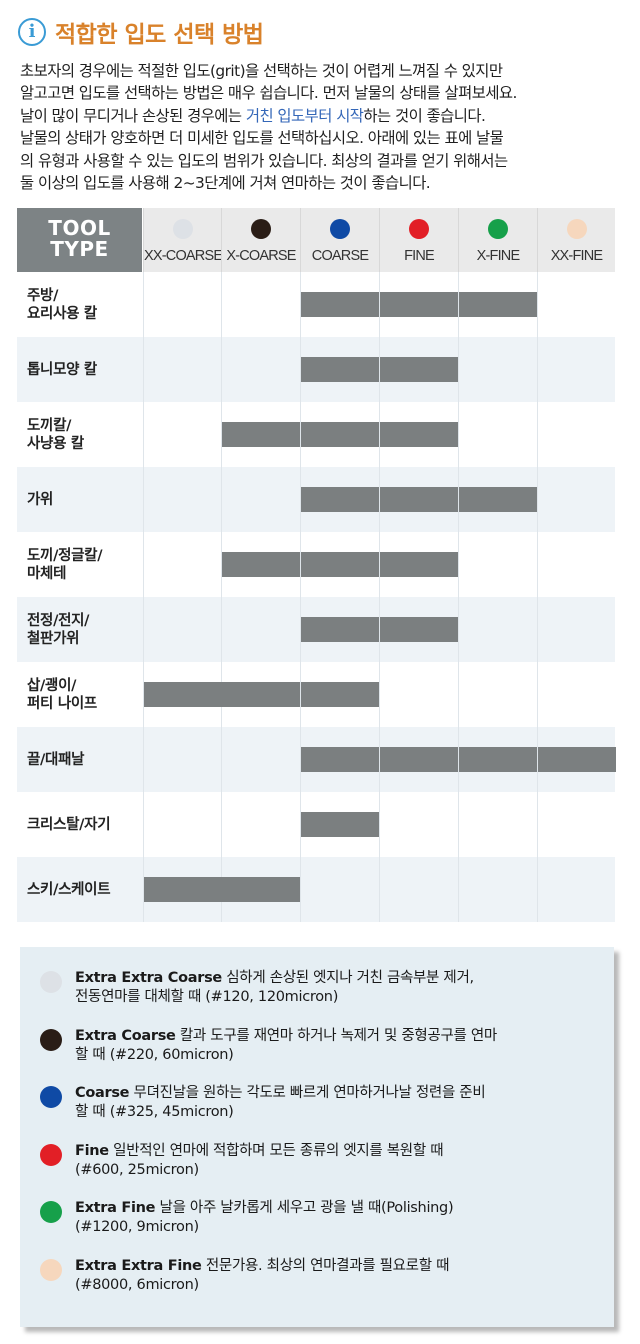 The width and height of the screenshot is (640, 1344). I want to click on tool-name: 크리스탈/자기, so click(86, 824).